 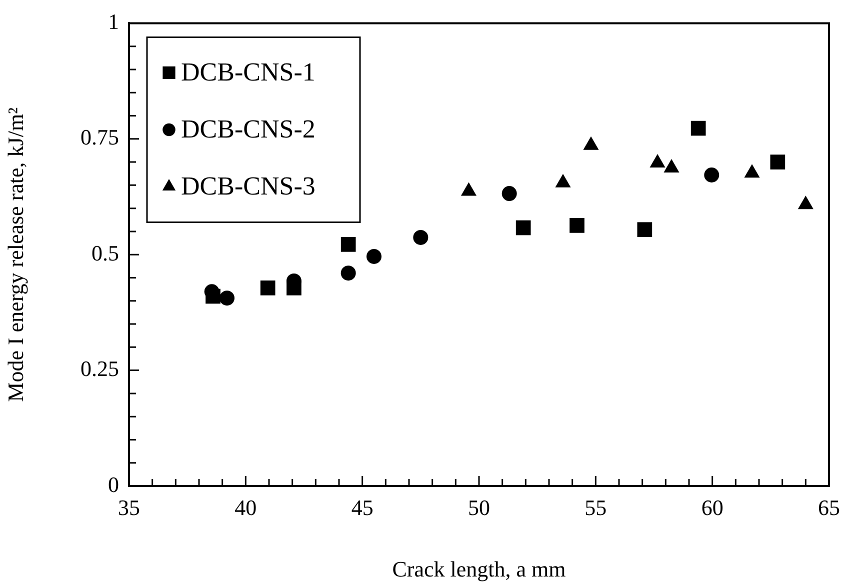 I want to click on x-tick-label: 55, so click(x=595, y=507).